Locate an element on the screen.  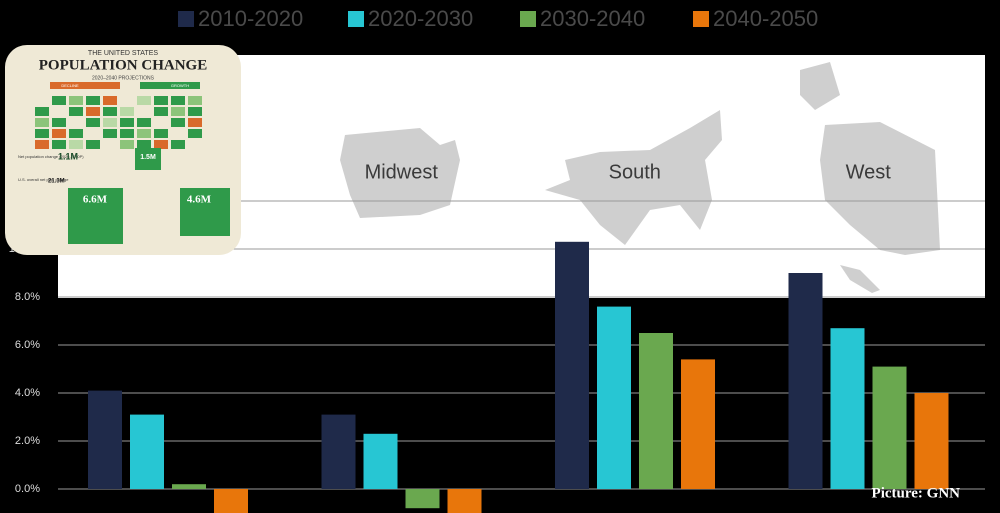
y-tick-label: 8.0% is located at coordinates (27, 297).